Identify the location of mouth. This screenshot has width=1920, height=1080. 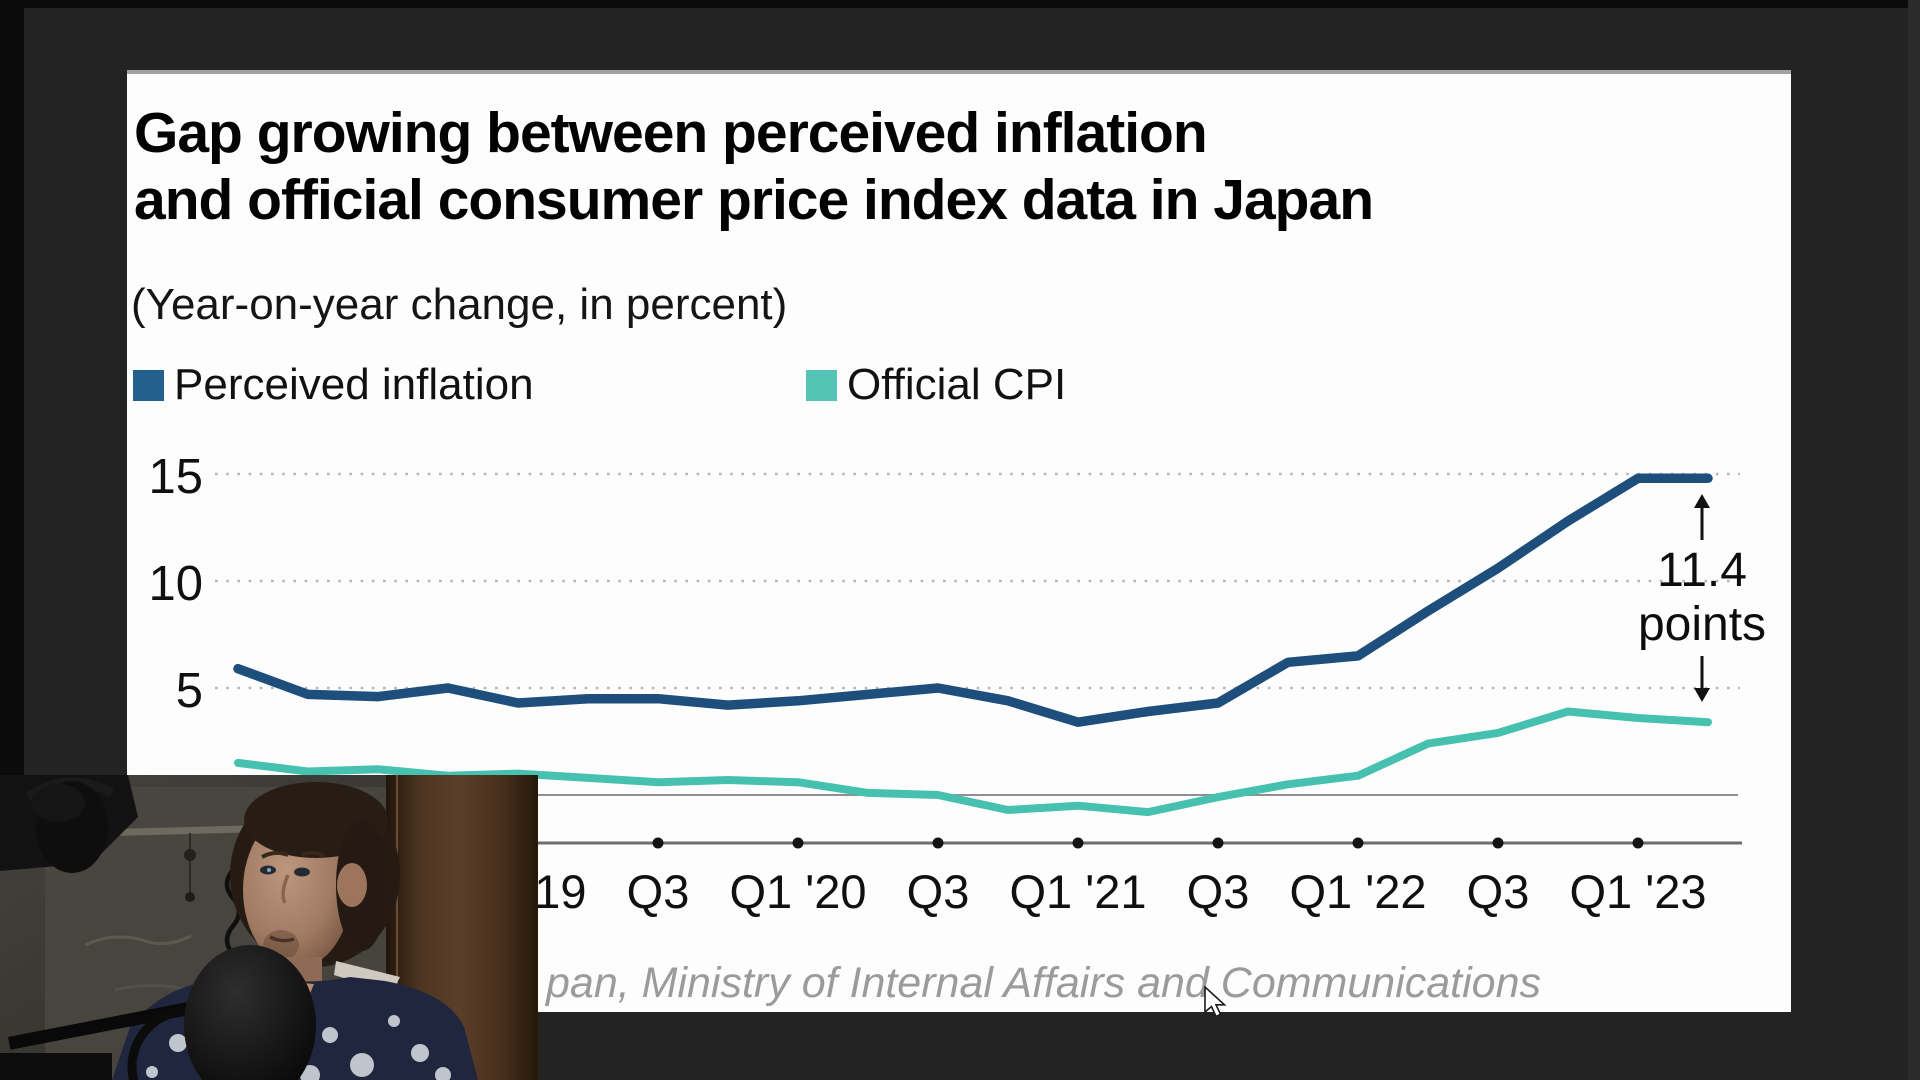
(282, 939).